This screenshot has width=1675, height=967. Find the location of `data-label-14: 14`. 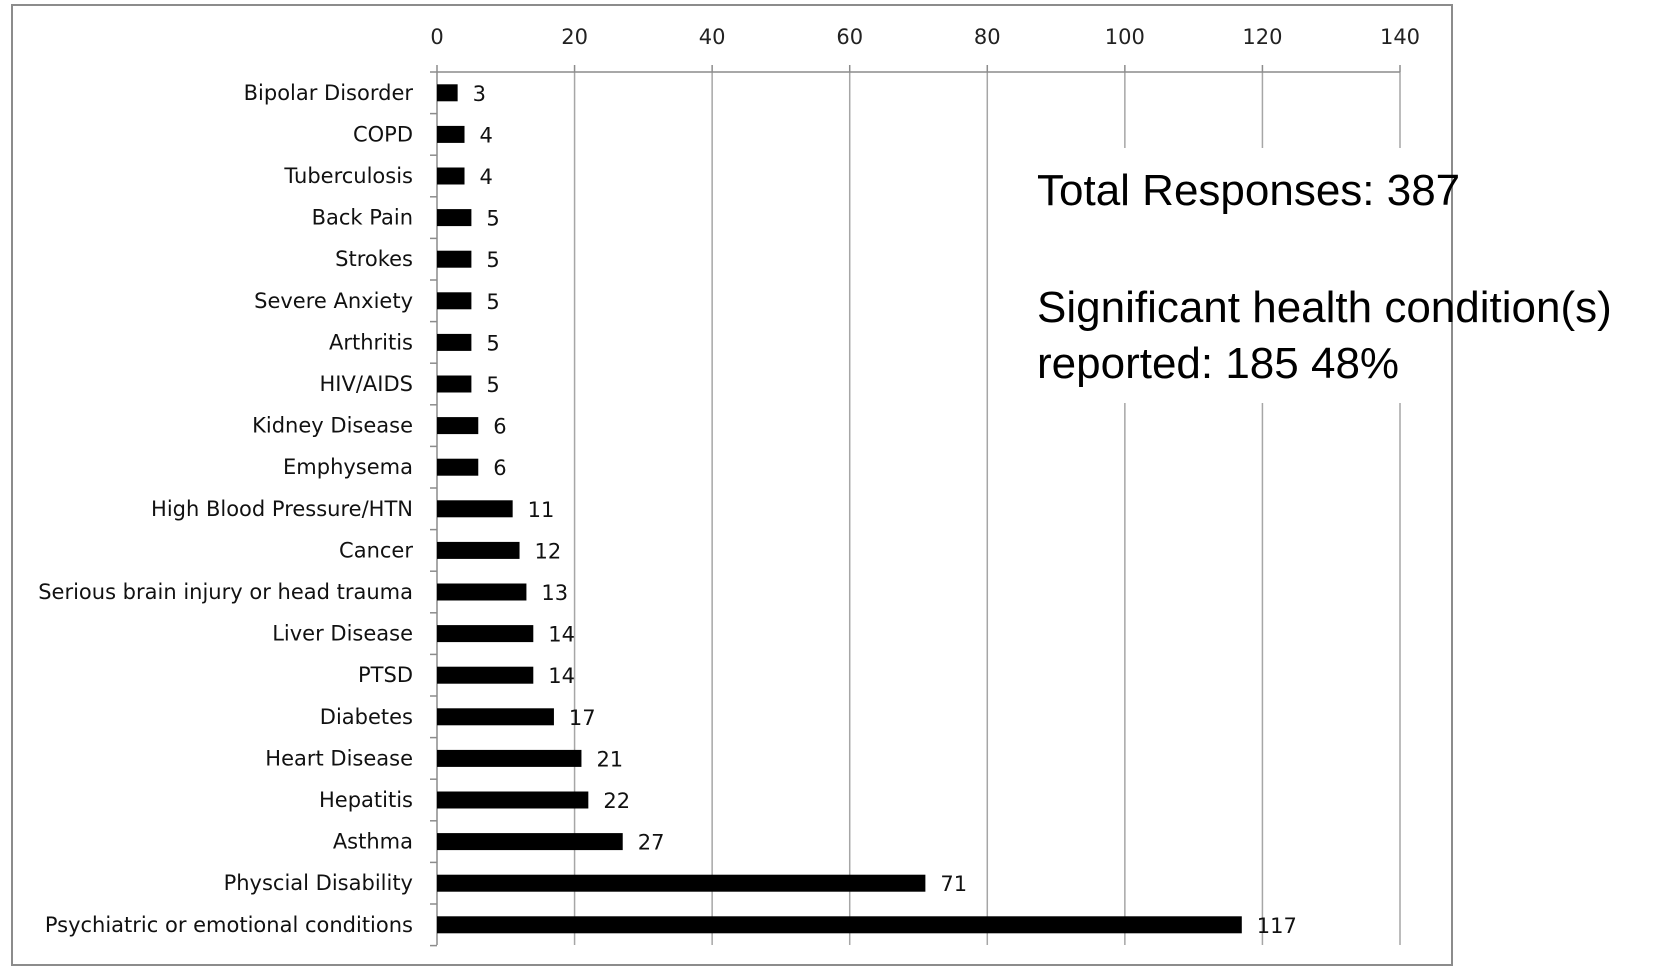

data-label-14: 14 is located at coordinates (561, 676).